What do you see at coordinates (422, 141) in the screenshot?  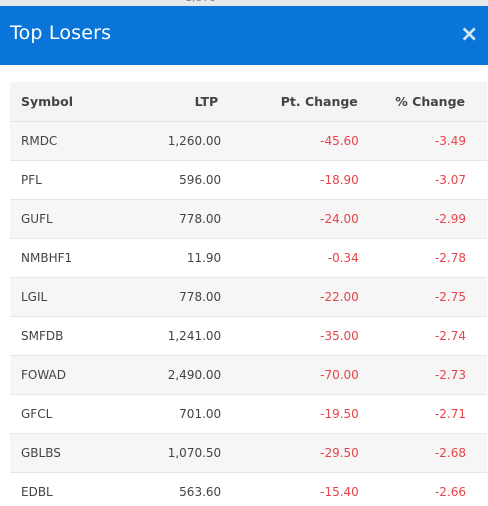 I see `cell-pct-change: -3.49` at bounding box center [422, 141].